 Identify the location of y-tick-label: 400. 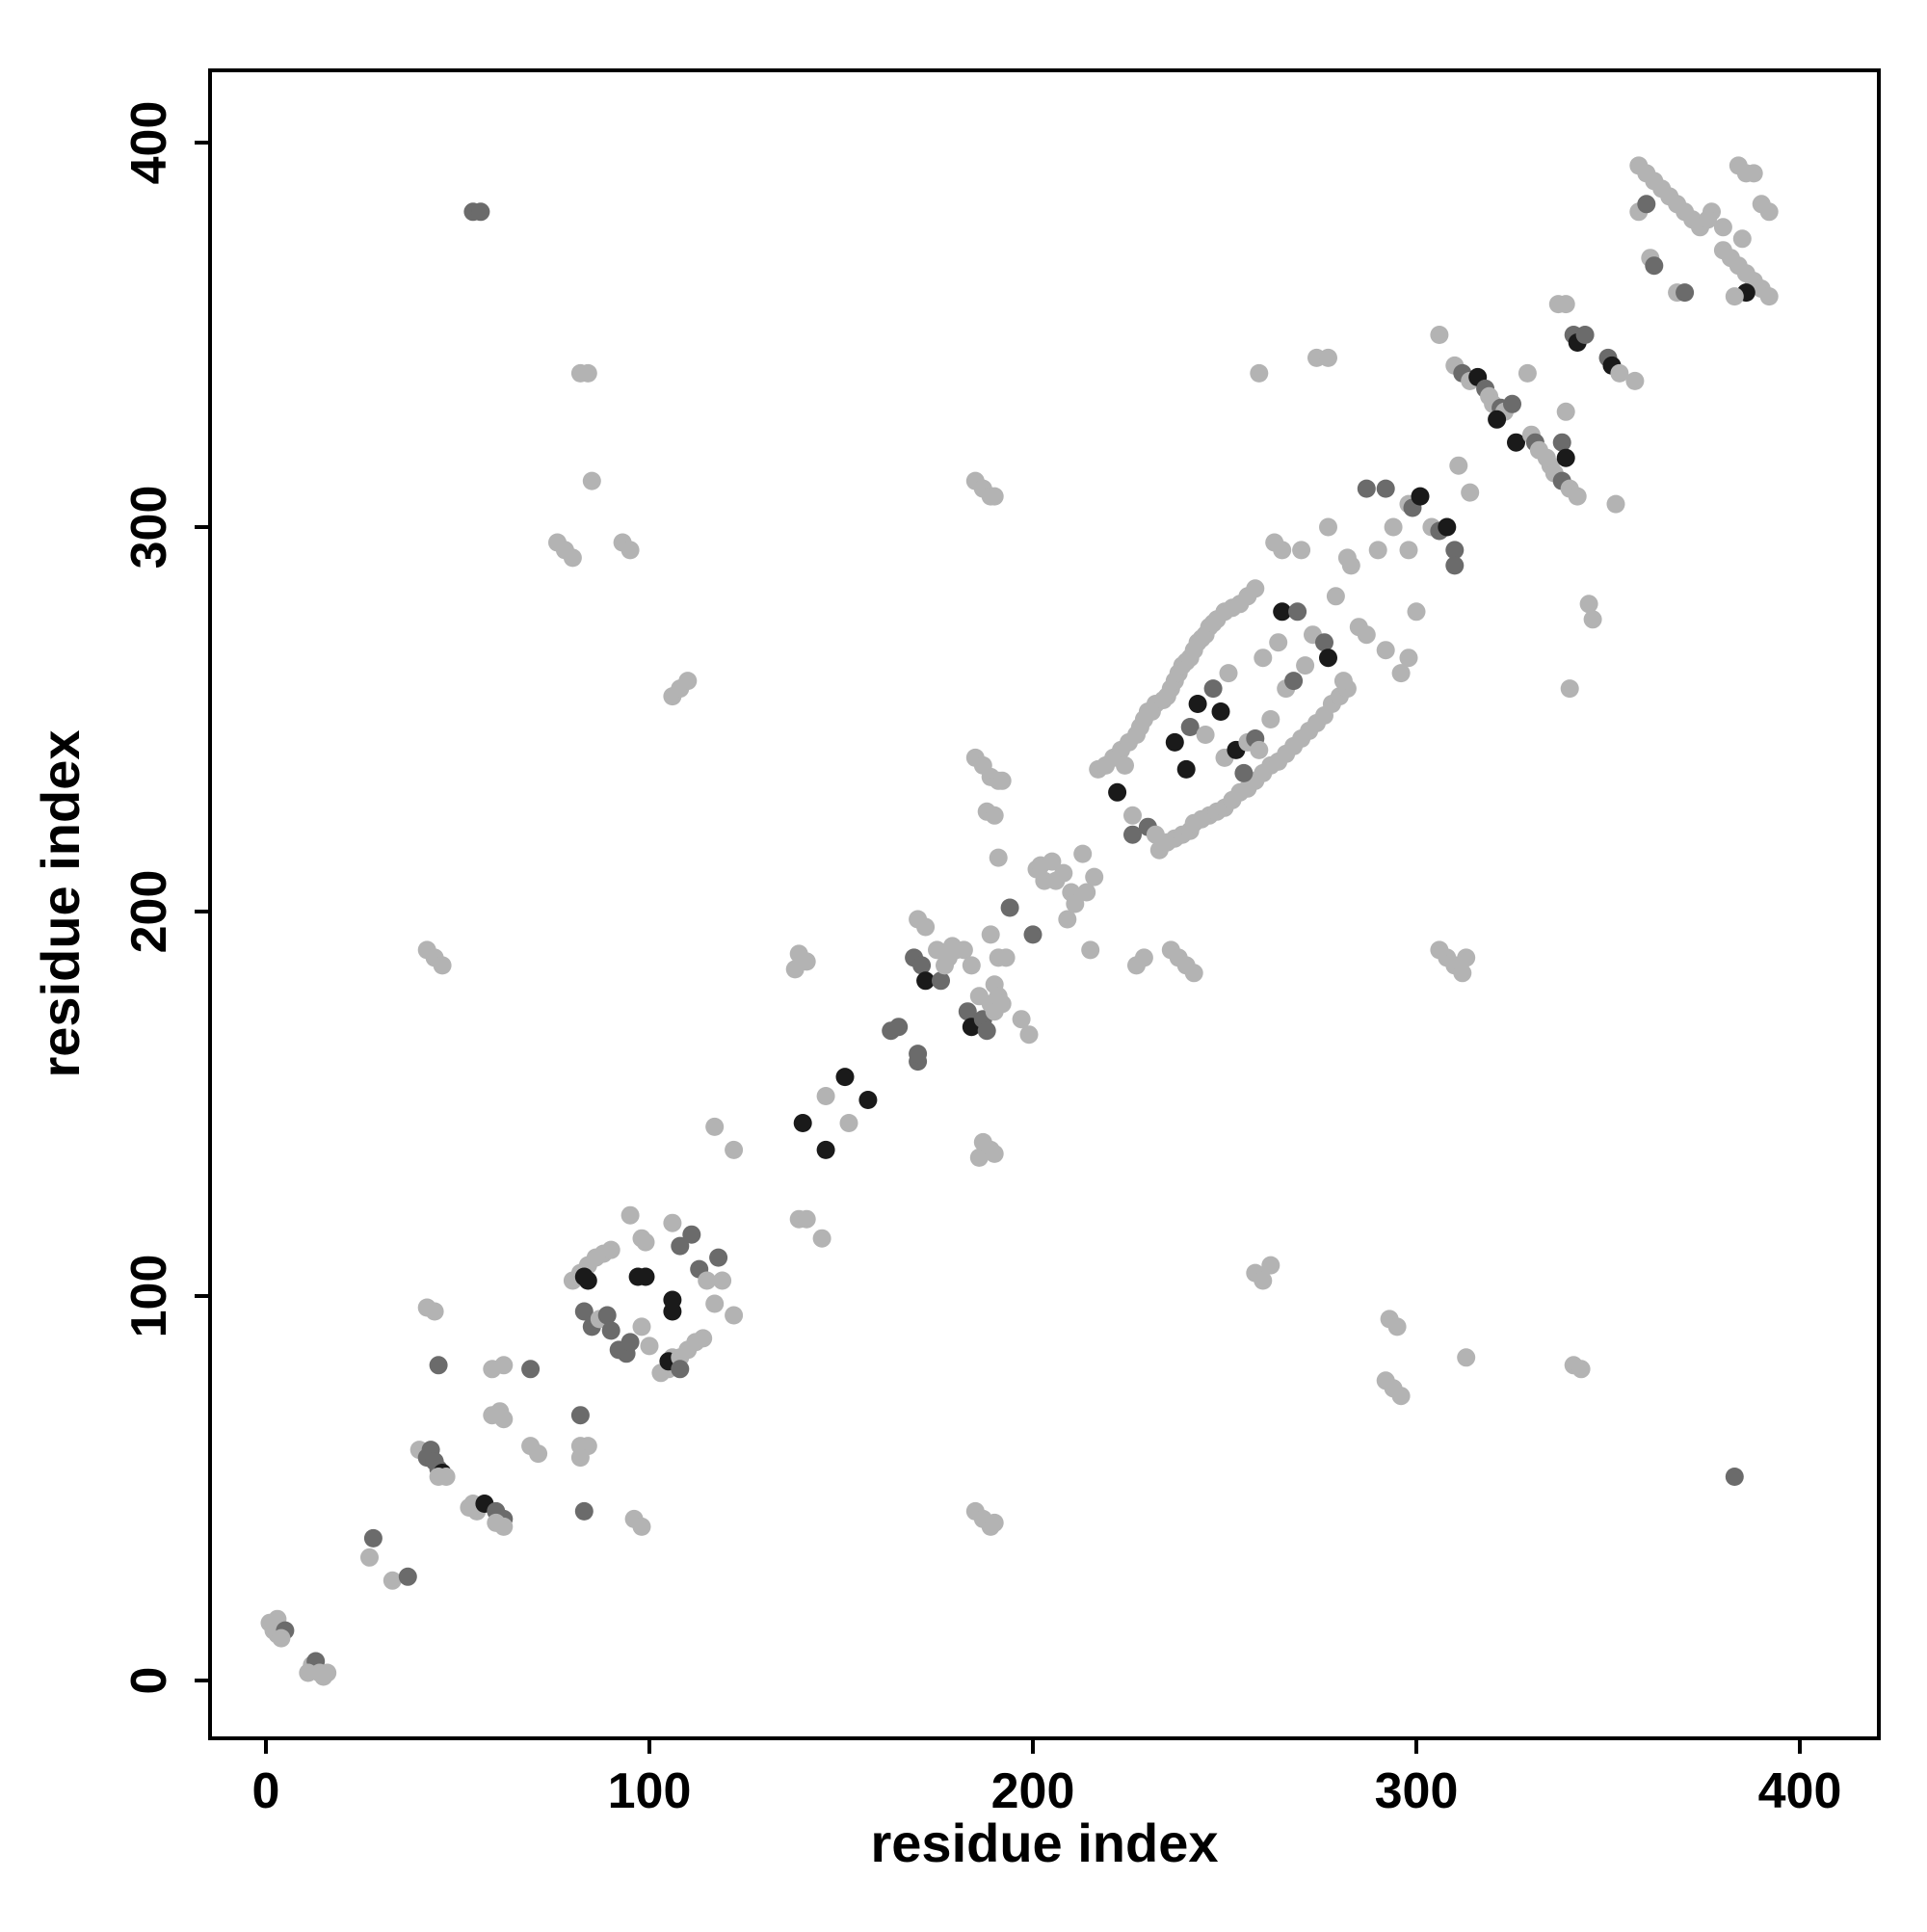
(149, 143).